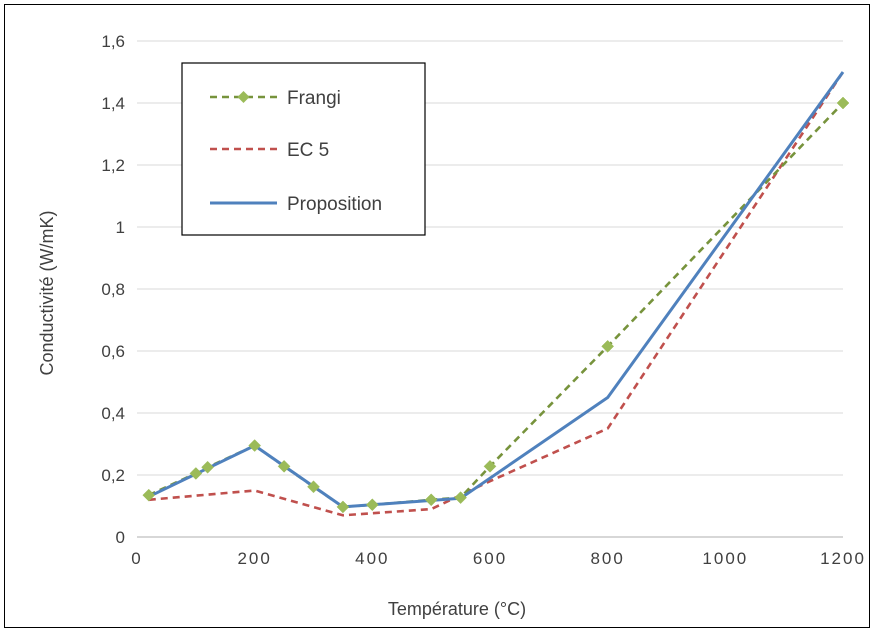 The image size is (876, 632). What do you see at coordinates (334, 204) in the screenshot?
I see `legend-label-proposition: Proposition` at bounding box center [334, 204].